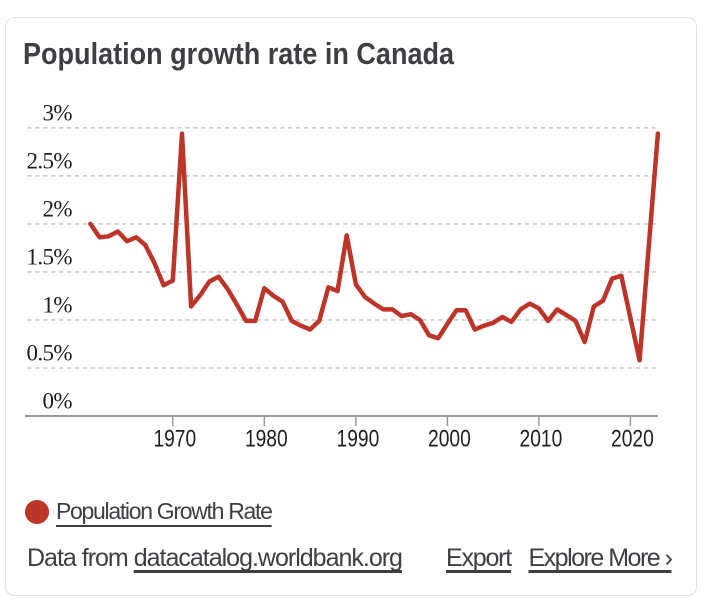 Image resolution: width=714 pixels, height=608 pixels. Describe the element at coordinates (449, 438) in the screenshot. I see `svg-text: 2000` at that location.